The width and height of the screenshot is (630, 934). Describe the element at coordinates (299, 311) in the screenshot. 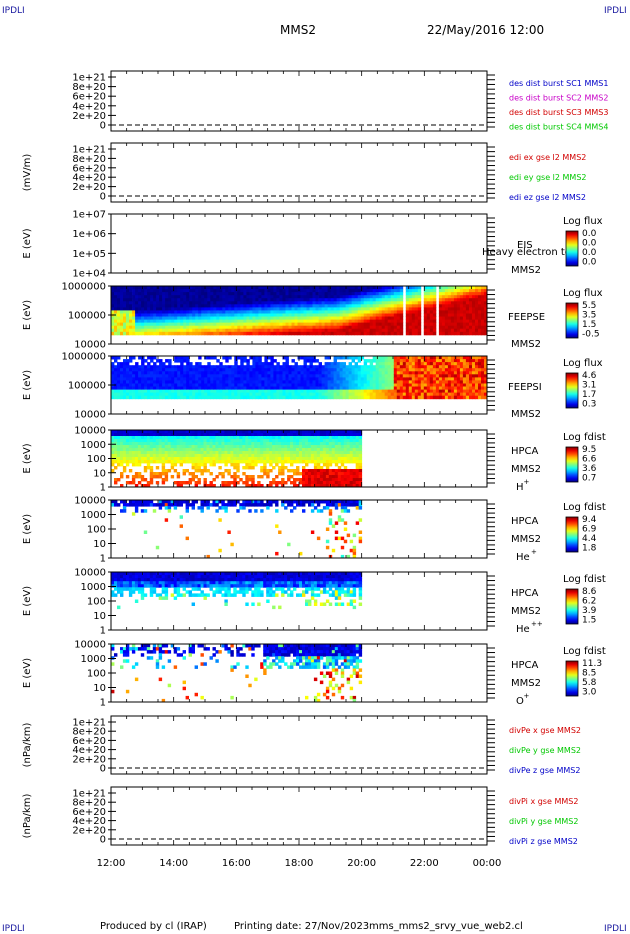

I see `spectrogram-feepse` at that location.